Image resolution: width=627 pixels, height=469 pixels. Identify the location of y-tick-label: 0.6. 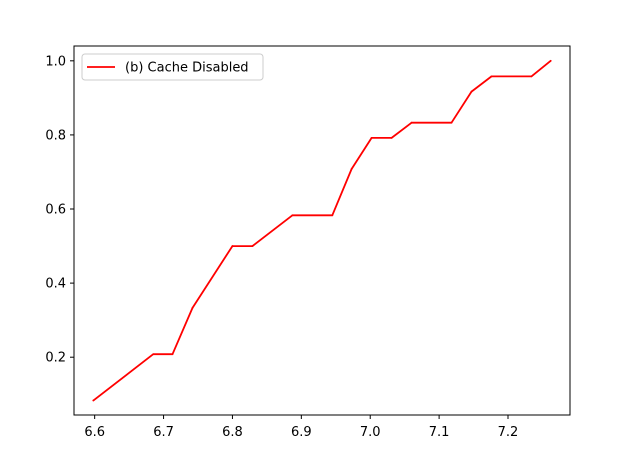
(55, 210).